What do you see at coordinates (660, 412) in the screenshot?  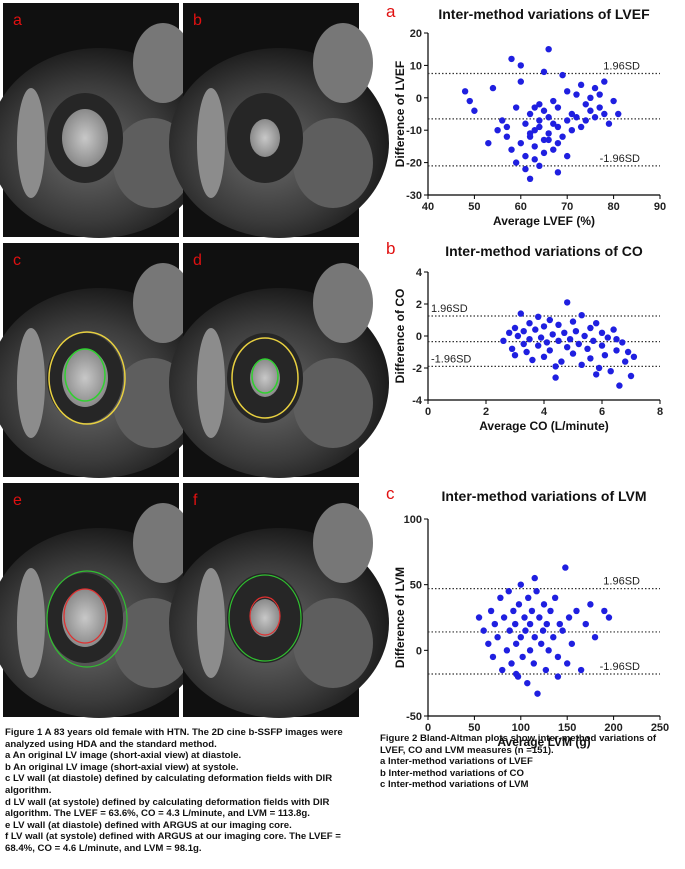 I see `x-tick-label: 8` at bounding box center [660, 412].